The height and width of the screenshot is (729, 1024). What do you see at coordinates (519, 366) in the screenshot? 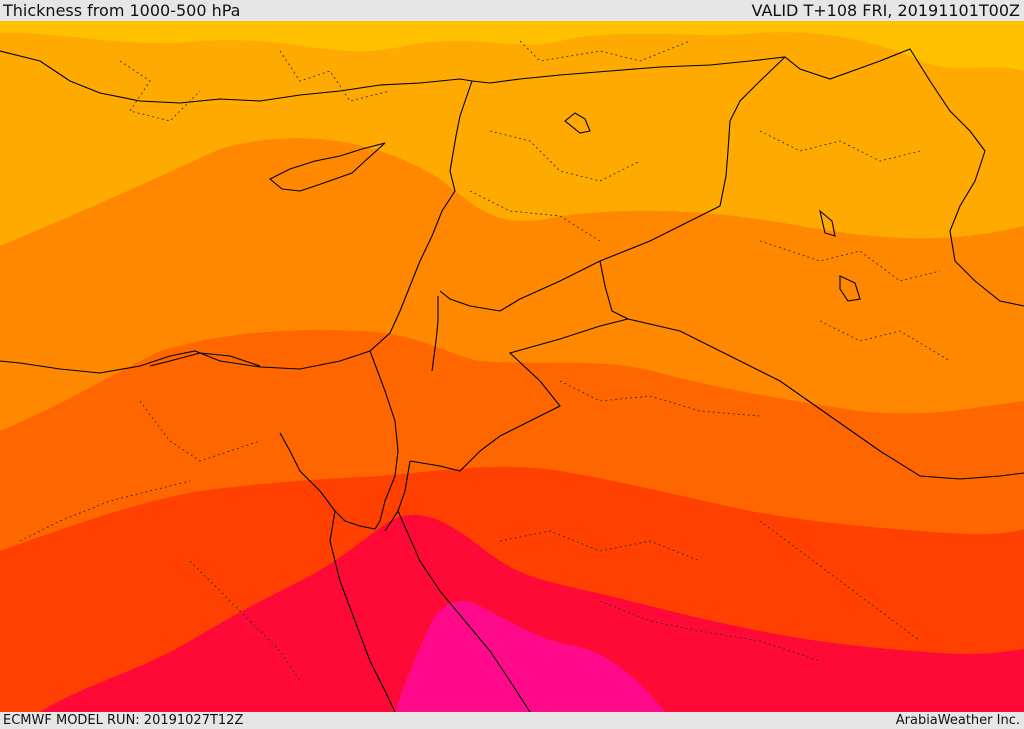
I see `jordan-border` at bounding box center [519, 366].